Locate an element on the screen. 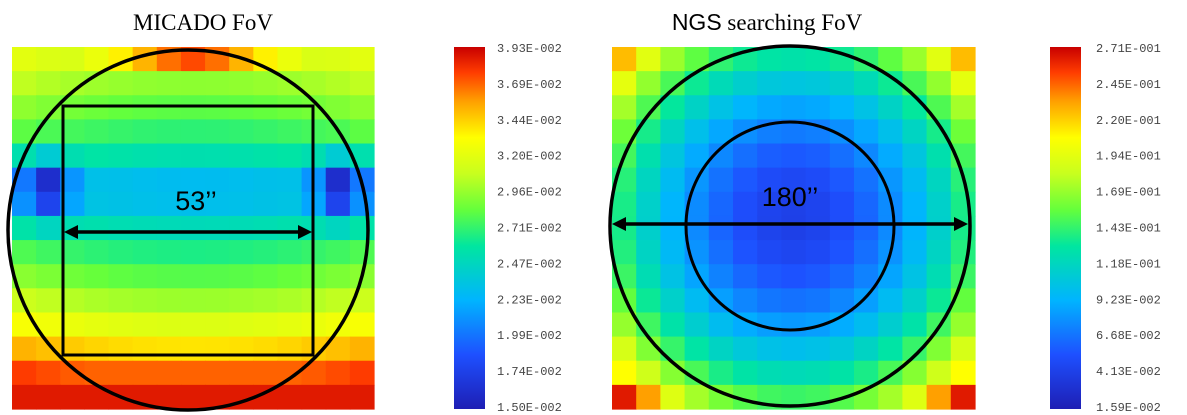  colorbar-tick-label: 1.43E-001 is located at coordinates (1128, 229).